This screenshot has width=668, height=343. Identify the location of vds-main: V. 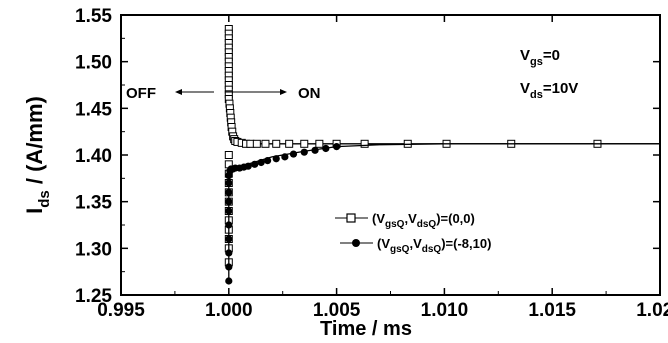
(525, 88).